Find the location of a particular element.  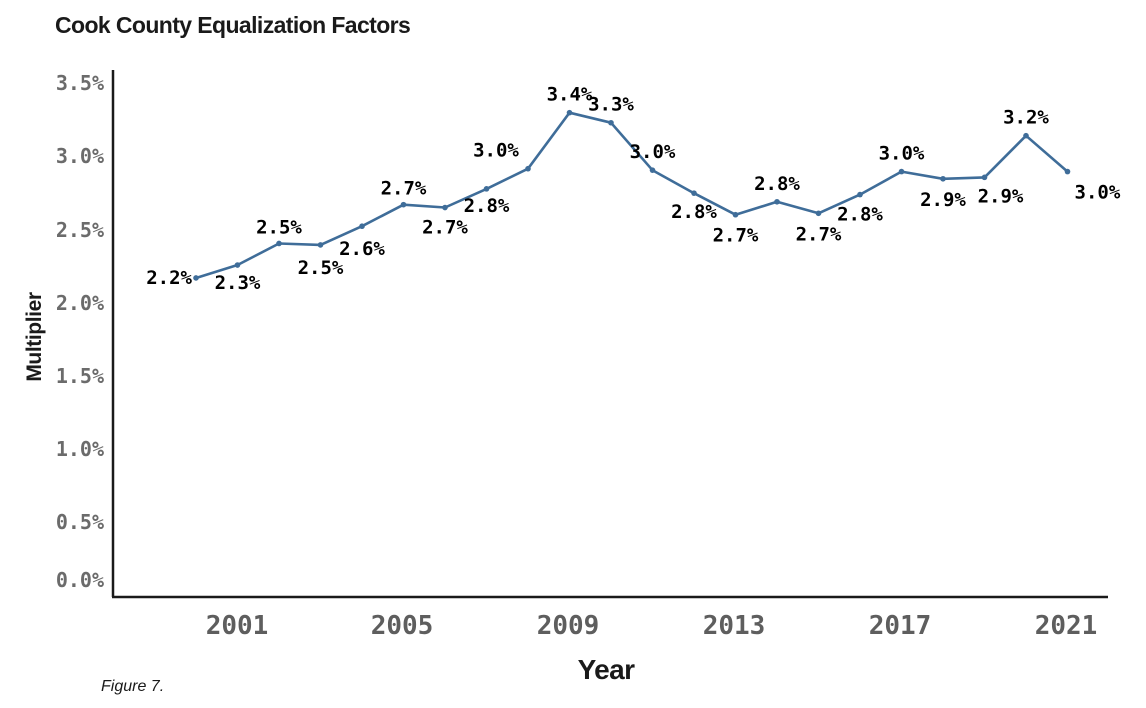

figure-caption: Figure 7. is located at coordinates (132, 686).